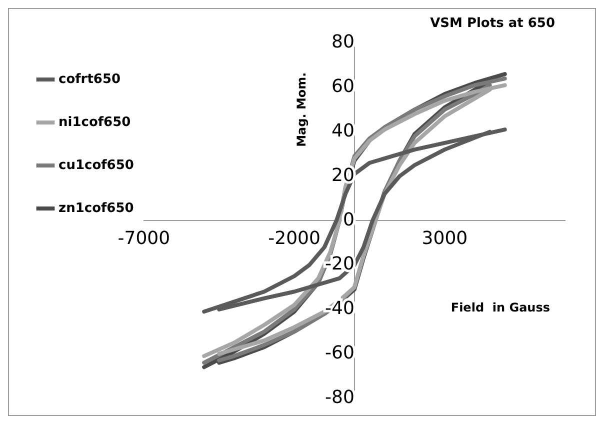  Describe the element at coordinates (339, 353) in the screenshot. I see `y-tick-label: -60` at that location.